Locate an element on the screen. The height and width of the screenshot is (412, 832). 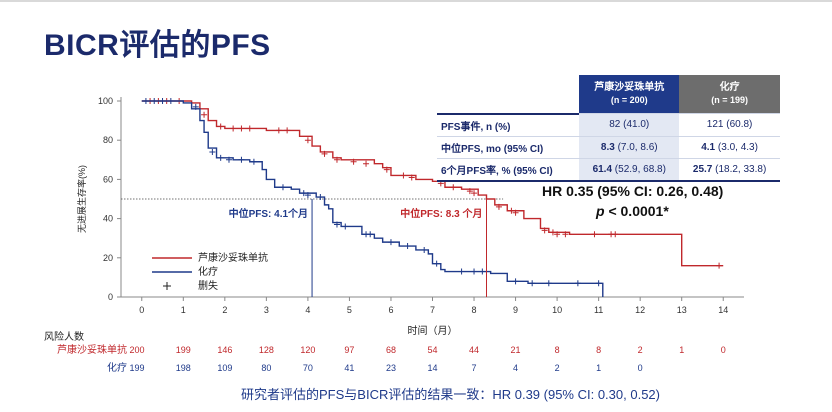
x-tick-label: 10 is located at coordinates (557, 310).